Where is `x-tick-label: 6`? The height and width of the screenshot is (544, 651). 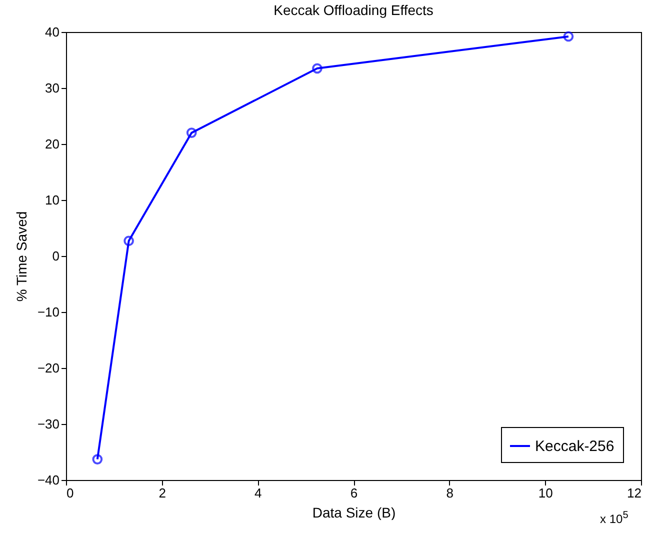 x-tick-label: 6 is located at coordinates (354, 493).